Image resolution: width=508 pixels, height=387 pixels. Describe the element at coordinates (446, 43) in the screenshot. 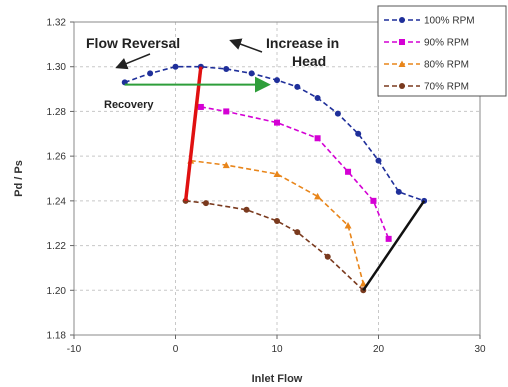

I see `legend-label: 90% RPM` at that location.